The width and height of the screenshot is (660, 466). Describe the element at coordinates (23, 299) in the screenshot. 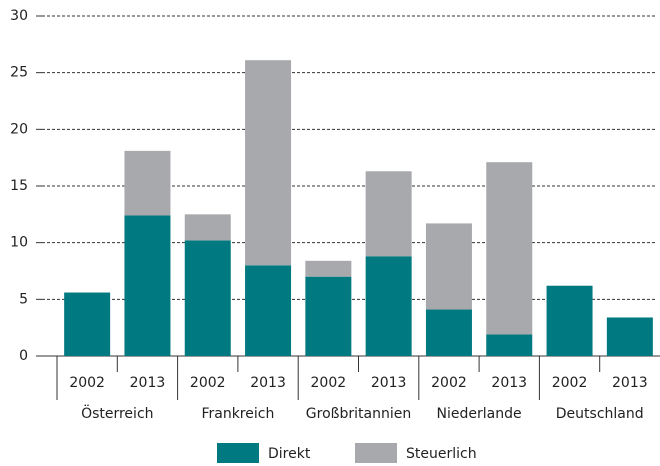

I see `y-tick-label: 5` at that location.